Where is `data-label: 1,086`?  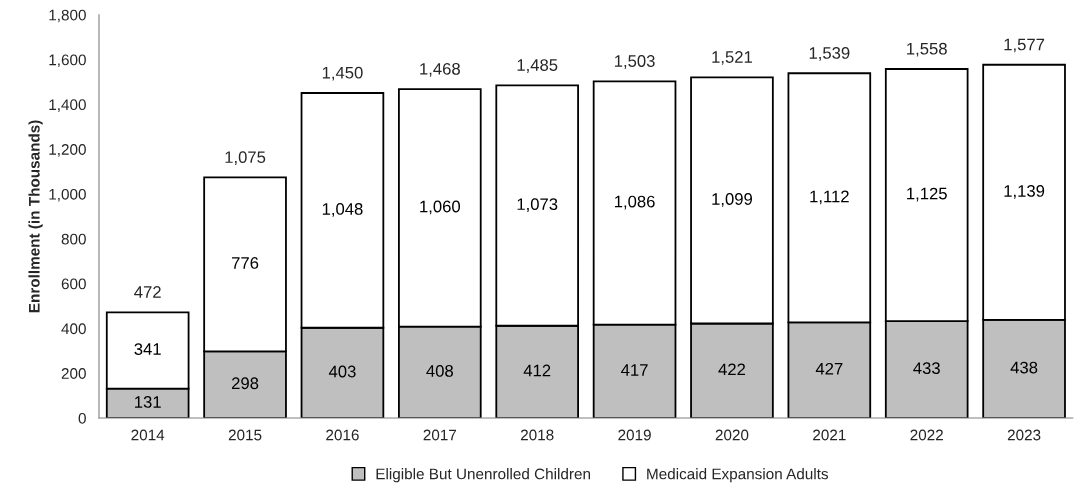 data-label: 1,086 is located at coordinates (634, 202).